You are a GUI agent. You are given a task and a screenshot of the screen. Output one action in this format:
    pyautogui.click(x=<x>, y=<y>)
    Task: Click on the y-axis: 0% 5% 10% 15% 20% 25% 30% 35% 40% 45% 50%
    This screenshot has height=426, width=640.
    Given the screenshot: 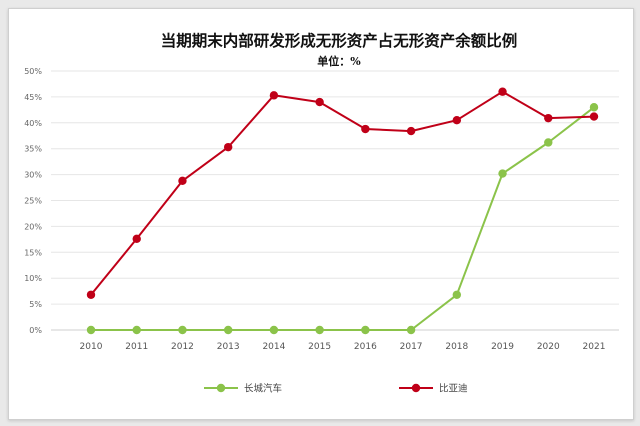 What is the action you would take?
    pyautogui.click(x=33, y=201)
    